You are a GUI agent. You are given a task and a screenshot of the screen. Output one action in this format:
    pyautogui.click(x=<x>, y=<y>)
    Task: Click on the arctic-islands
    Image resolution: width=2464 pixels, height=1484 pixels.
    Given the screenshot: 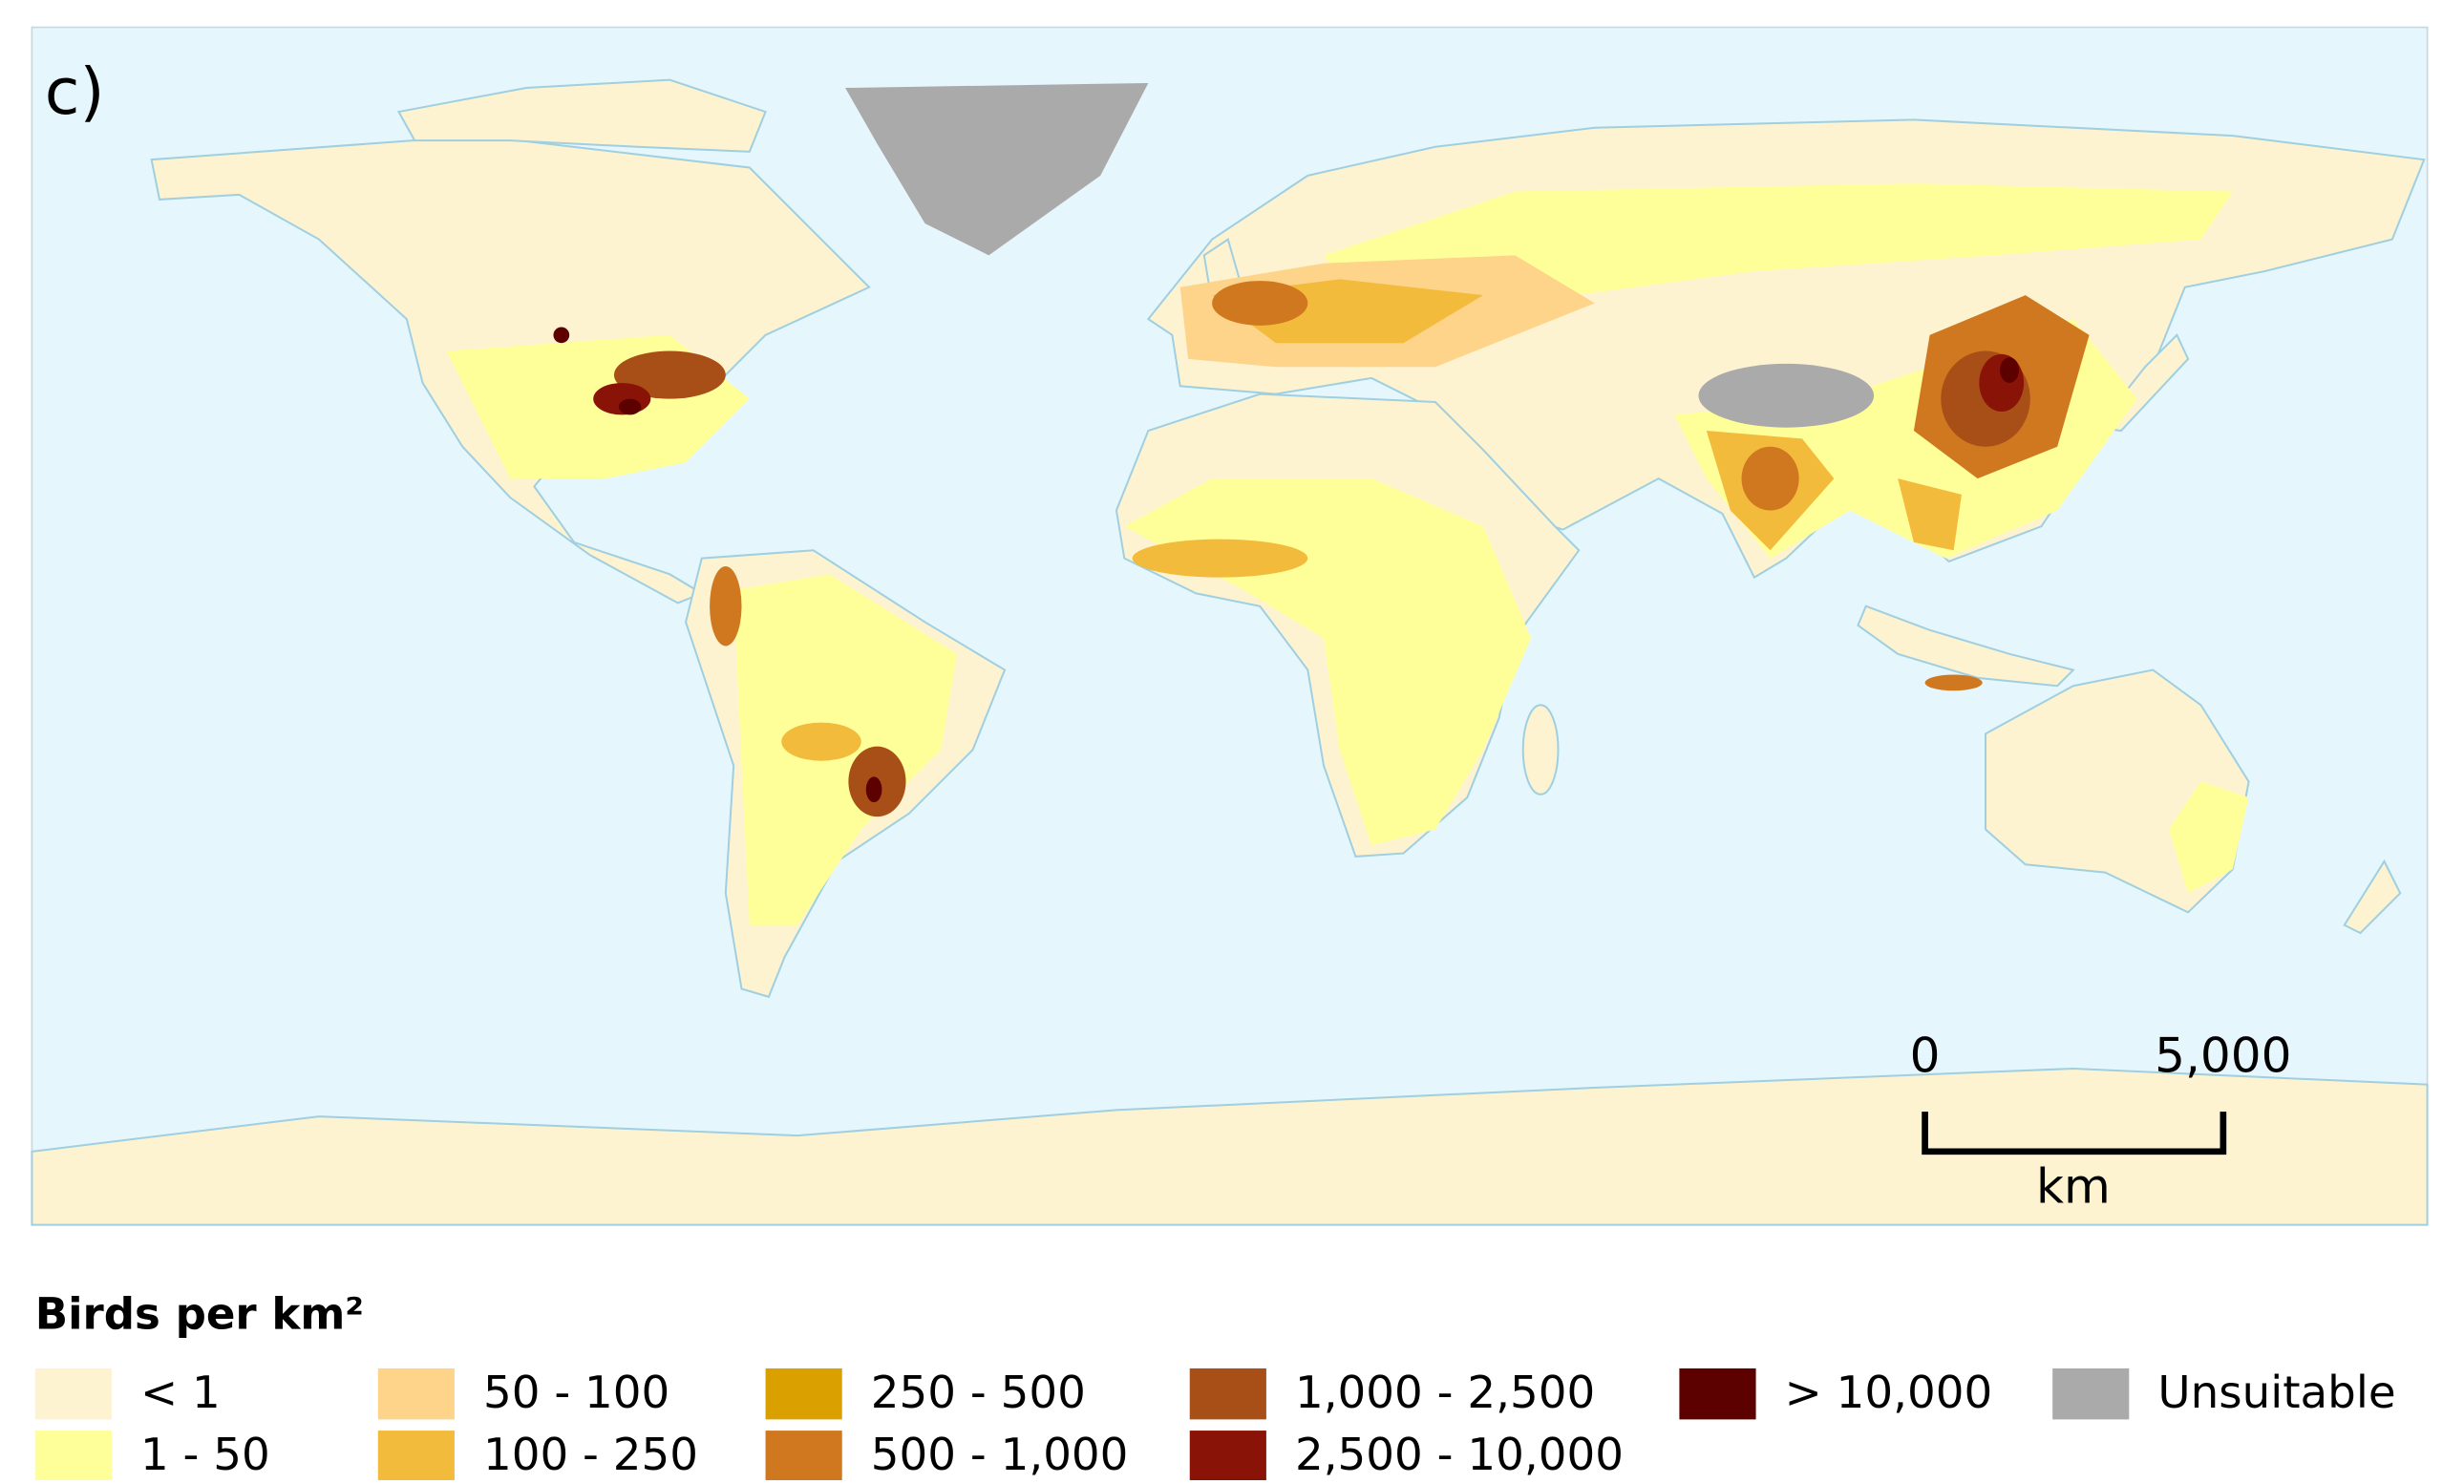 What is the action you would take?
    pyautogui.click(x=581, y=116)
    